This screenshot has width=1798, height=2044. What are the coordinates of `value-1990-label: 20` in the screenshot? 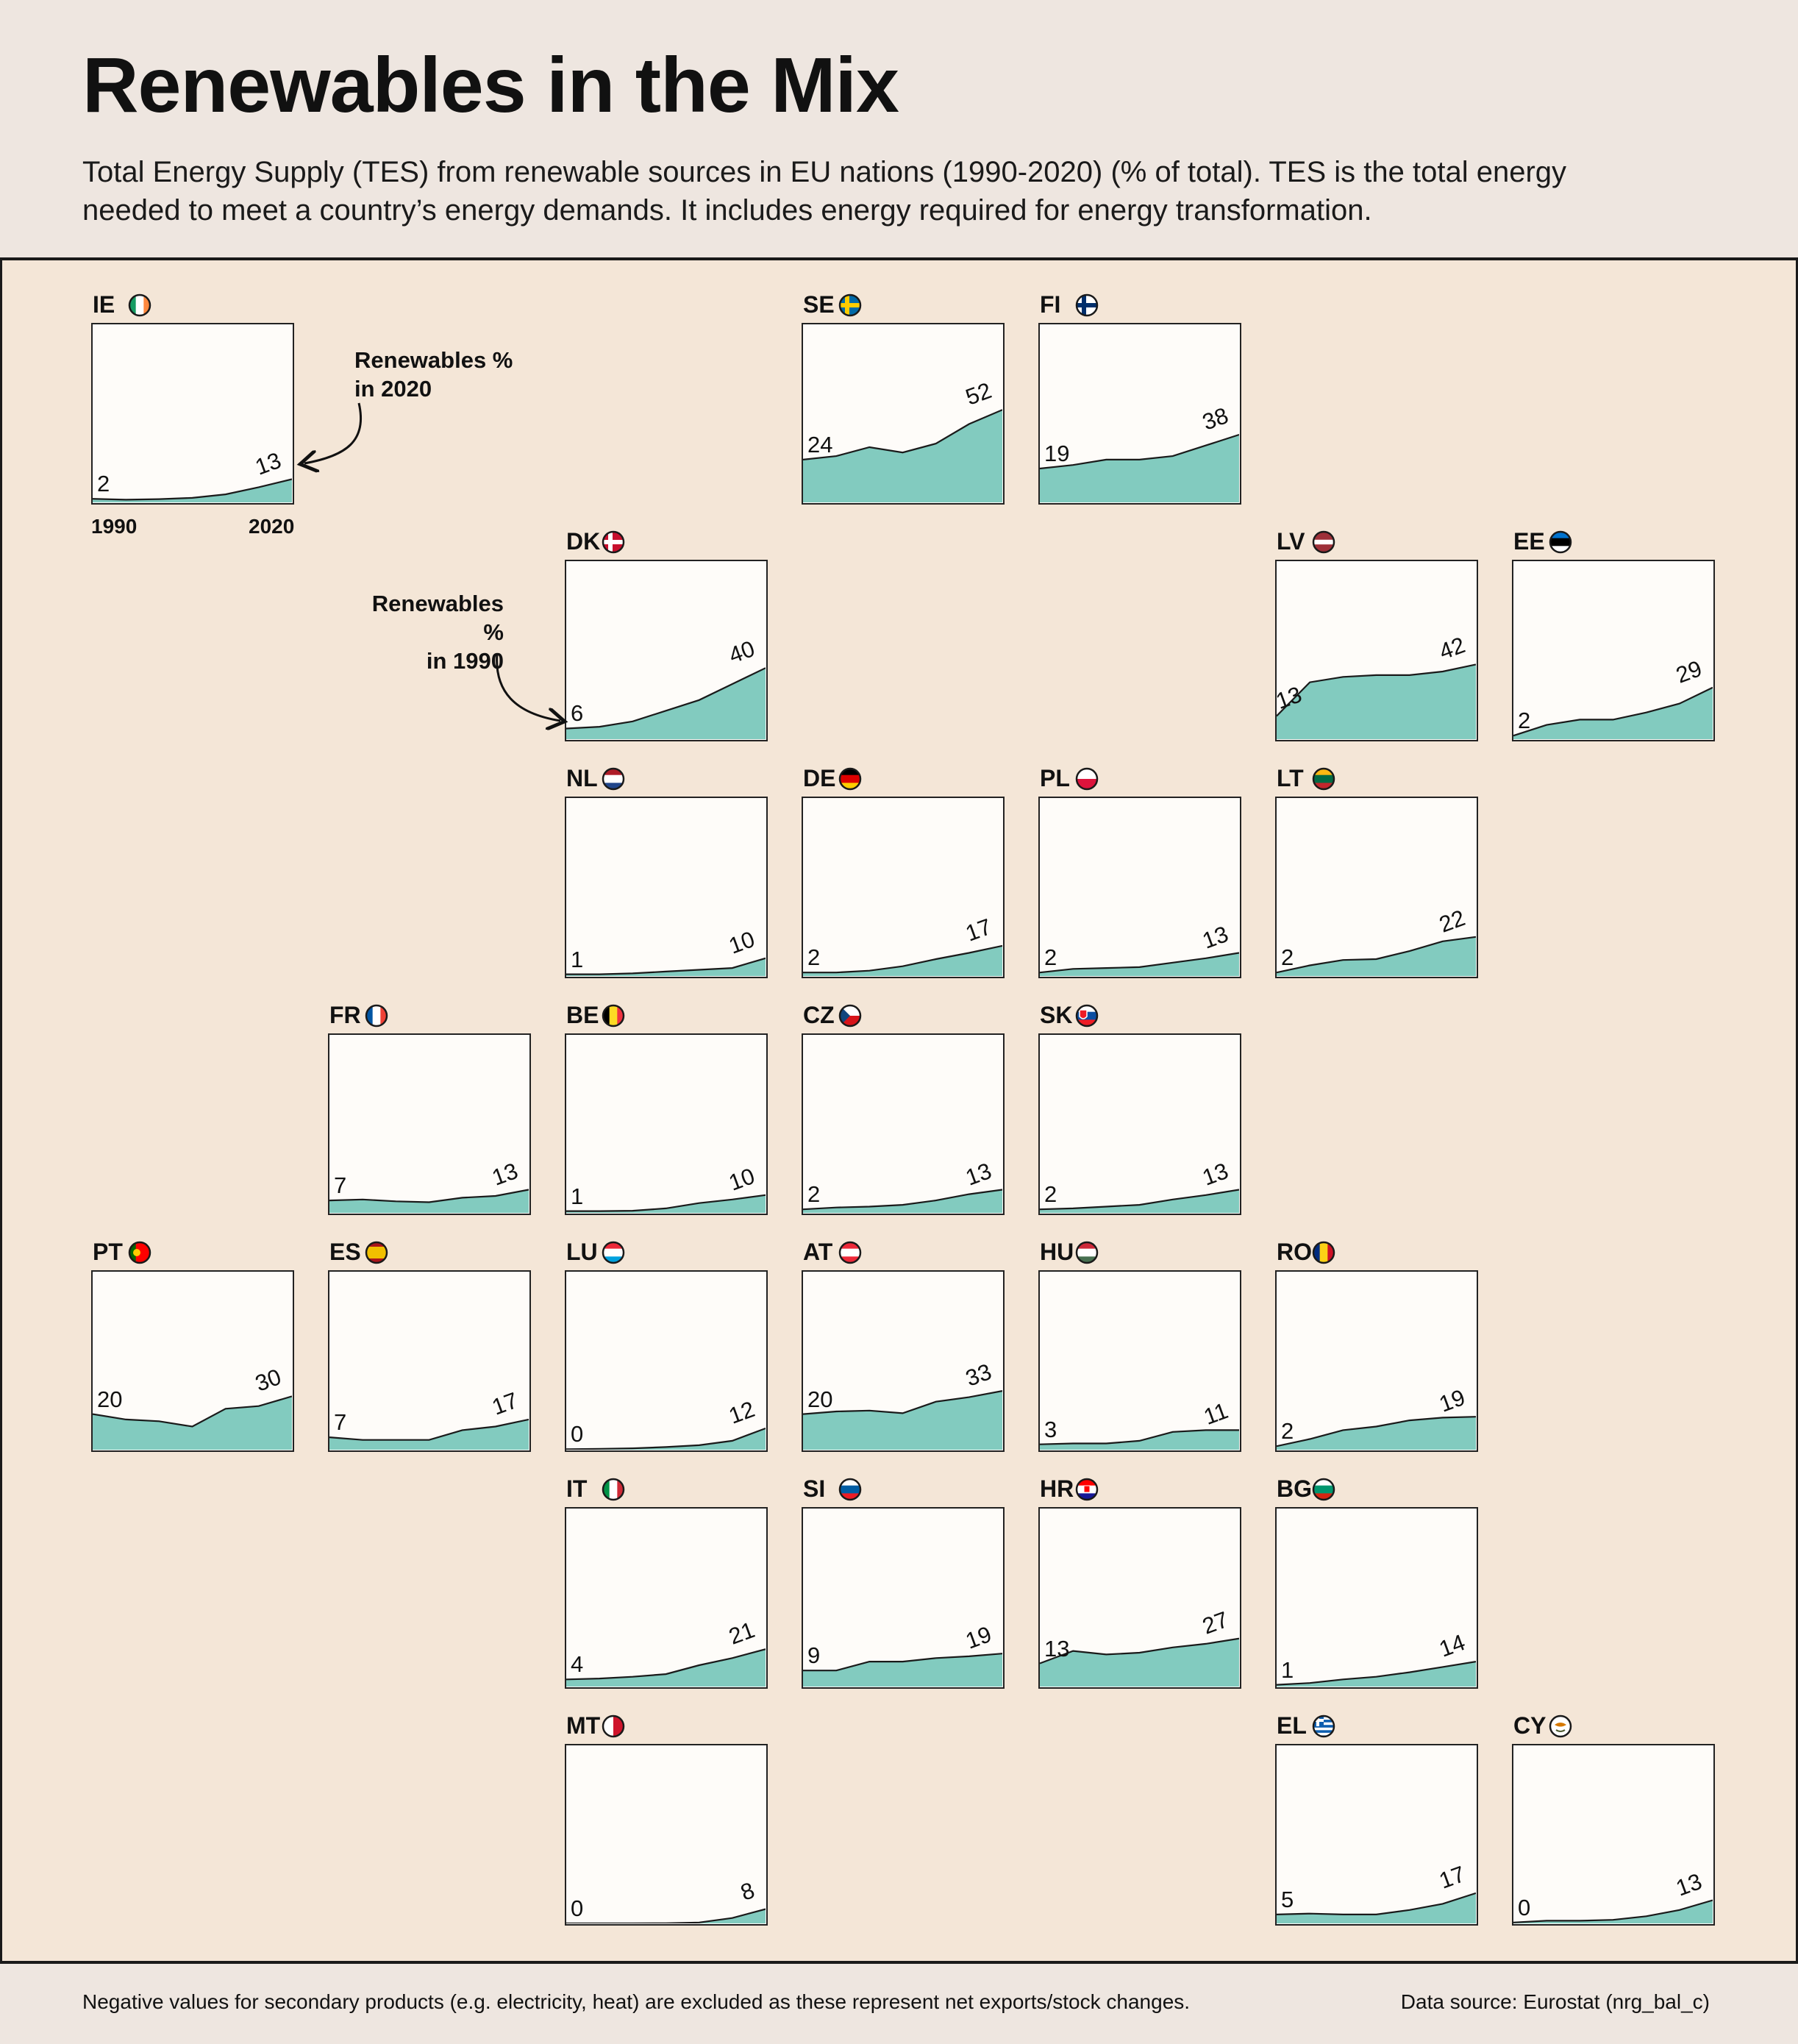 It's located at (110, 1399).